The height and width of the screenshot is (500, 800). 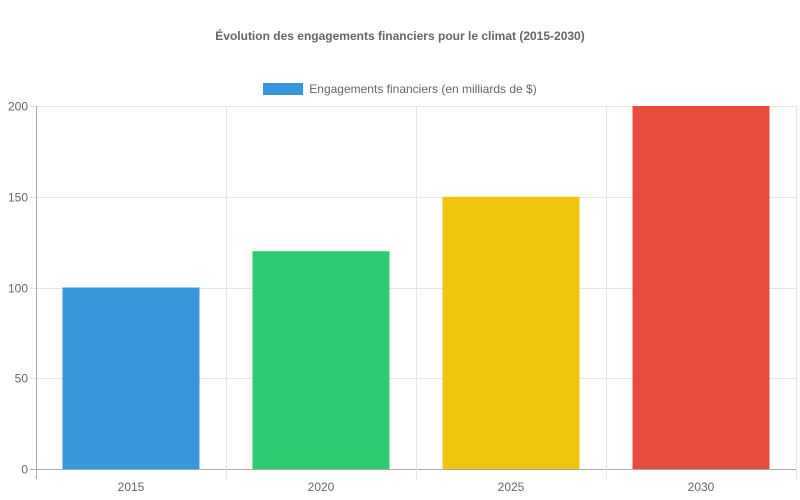 What do you see at coordinates (283, 89) in the screenshot?
I see `legend-swatch` at bounding box center [283, 89].